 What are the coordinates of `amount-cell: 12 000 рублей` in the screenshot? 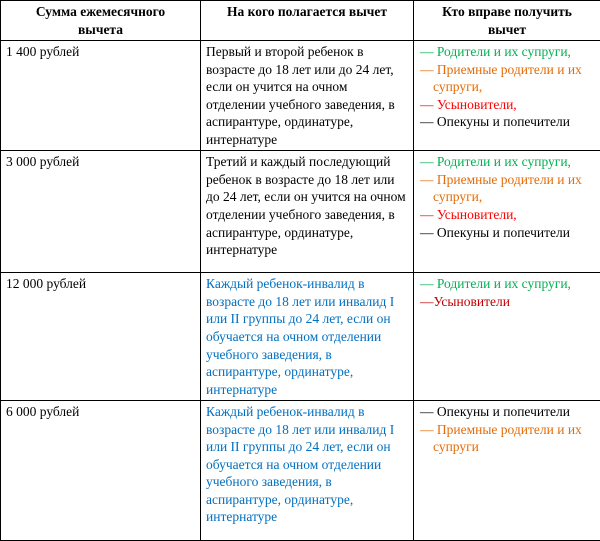 It's located at (101, 337).